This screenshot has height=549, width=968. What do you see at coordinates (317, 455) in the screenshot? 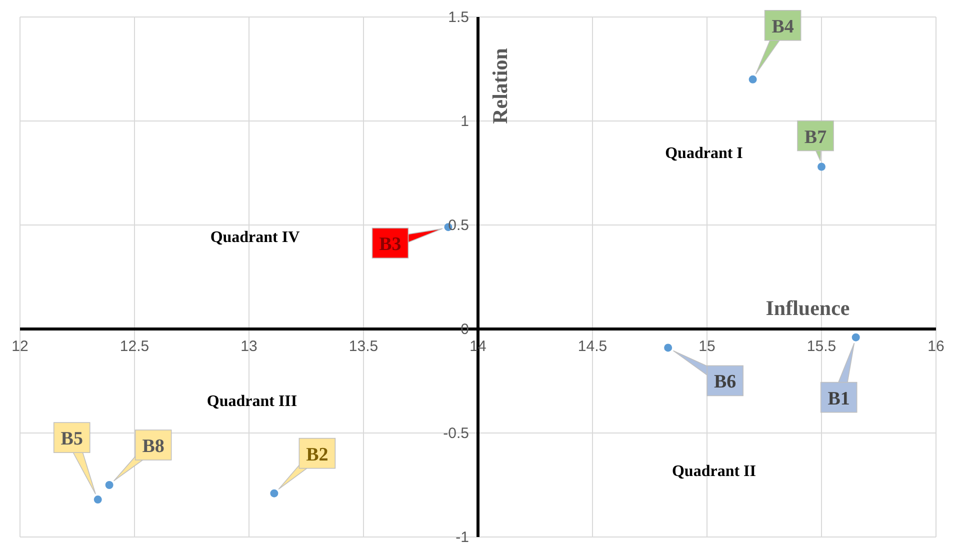
I see `annotation: B2` at bounding box center [317, 455].